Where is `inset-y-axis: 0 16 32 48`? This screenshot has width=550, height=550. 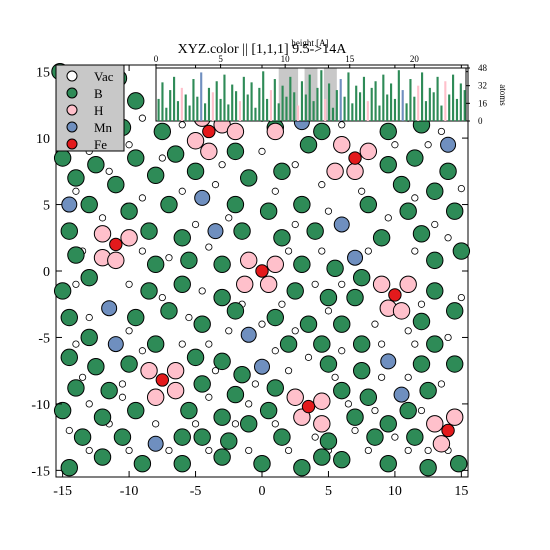
inset-y-axis: 0 16 32 48 is located at coordinates (477, 94).